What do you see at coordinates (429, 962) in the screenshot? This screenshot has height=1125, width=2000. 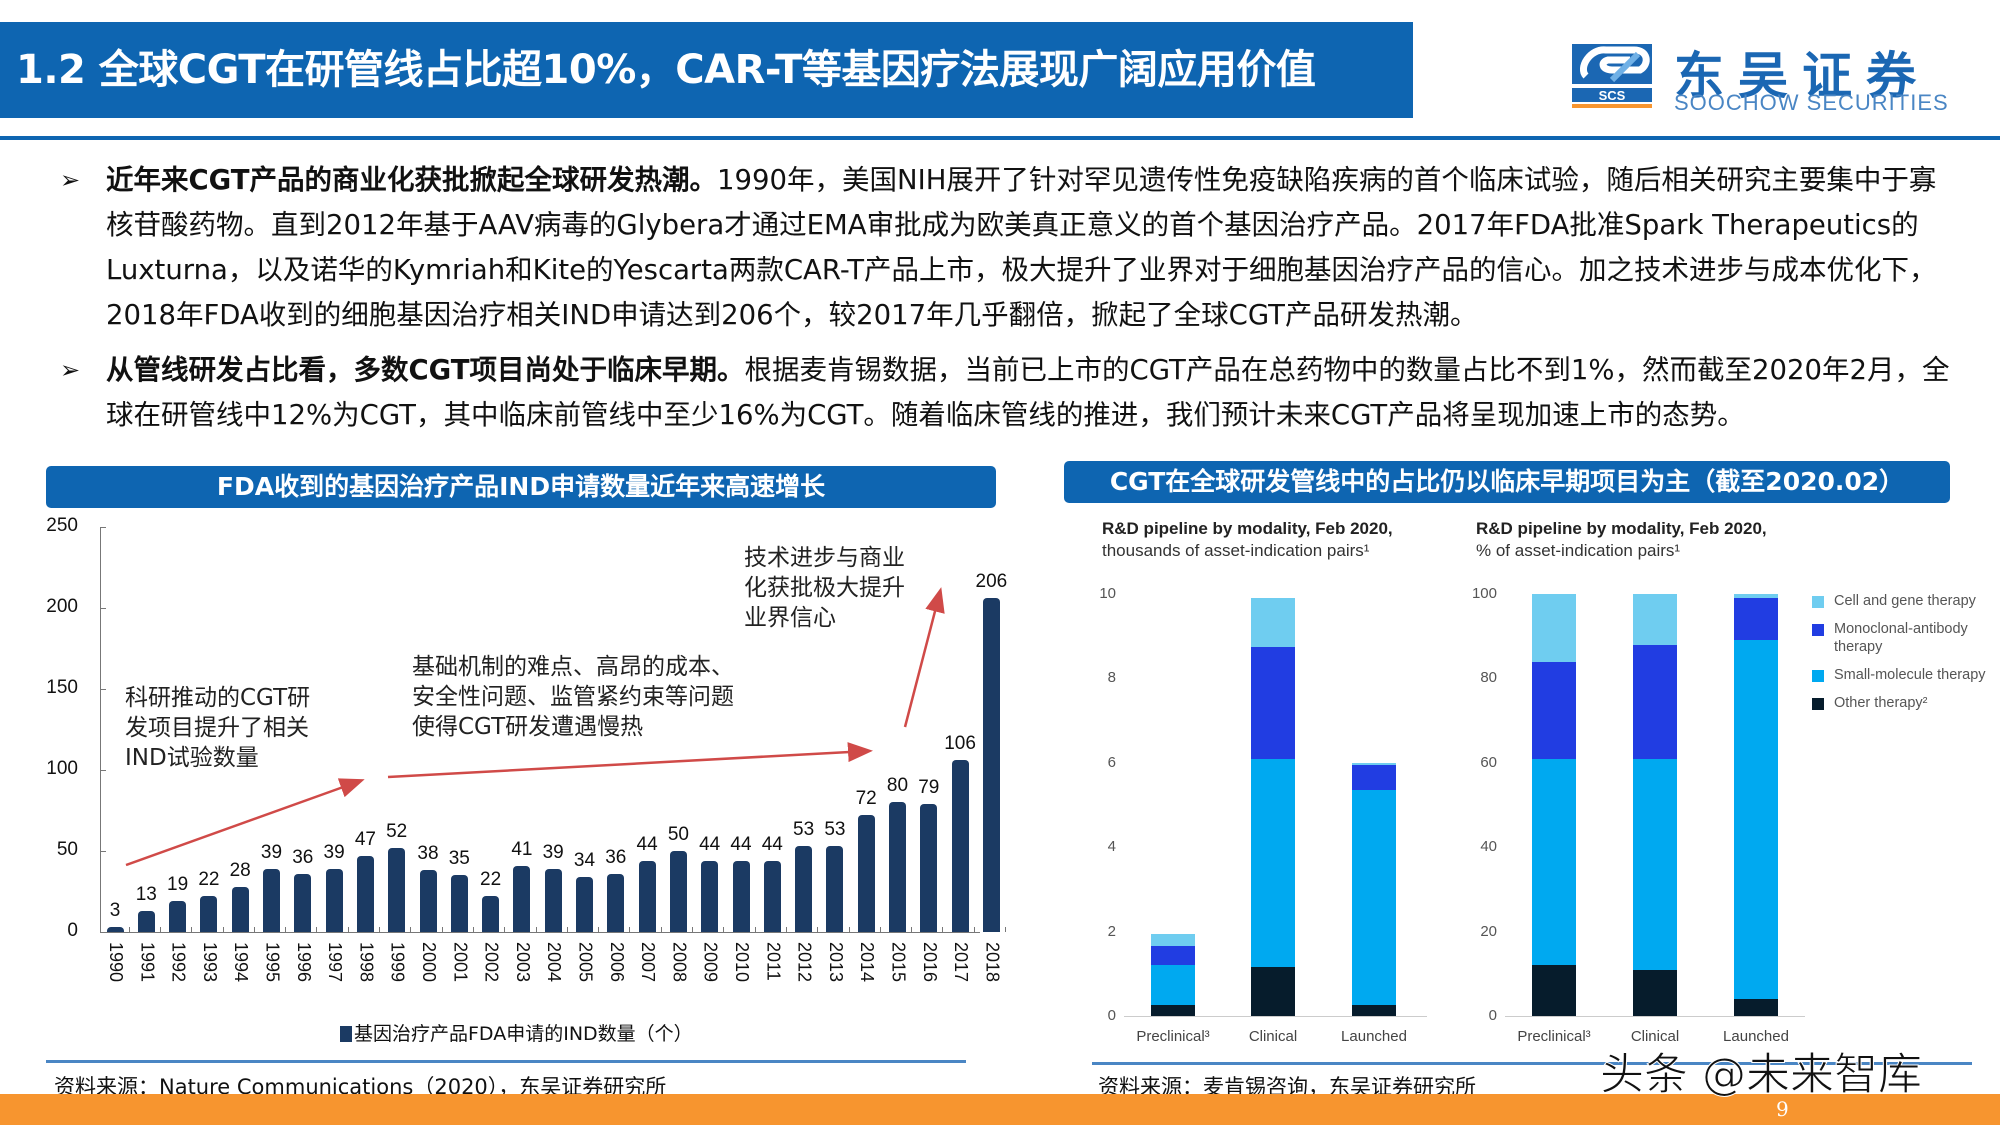 I see `x-tick-label: 2000` at bounding box center [429, 962].